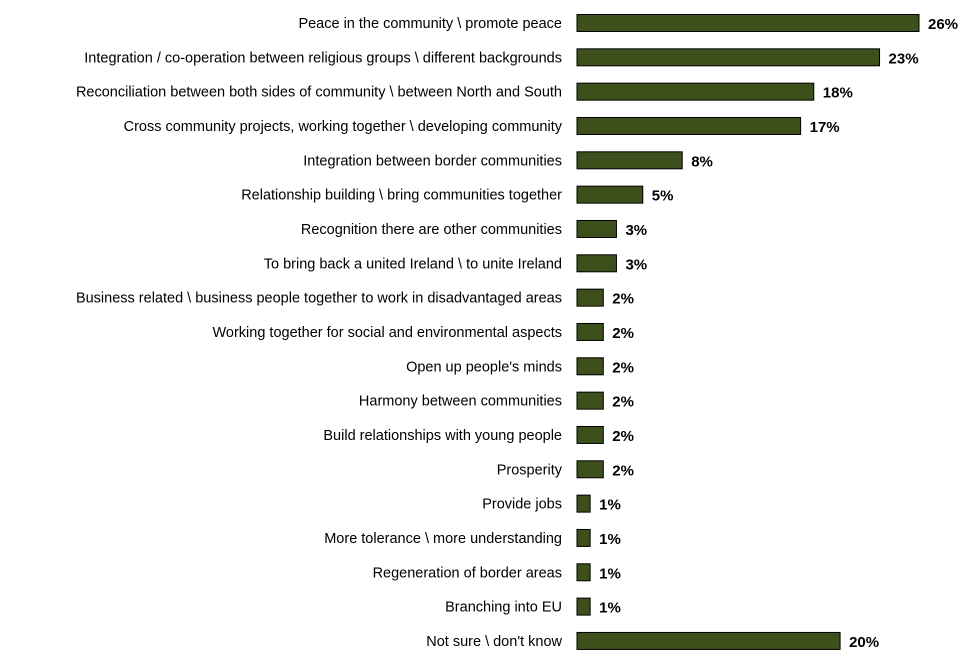  I want to click on value-label: 18%, so click(838, 93).